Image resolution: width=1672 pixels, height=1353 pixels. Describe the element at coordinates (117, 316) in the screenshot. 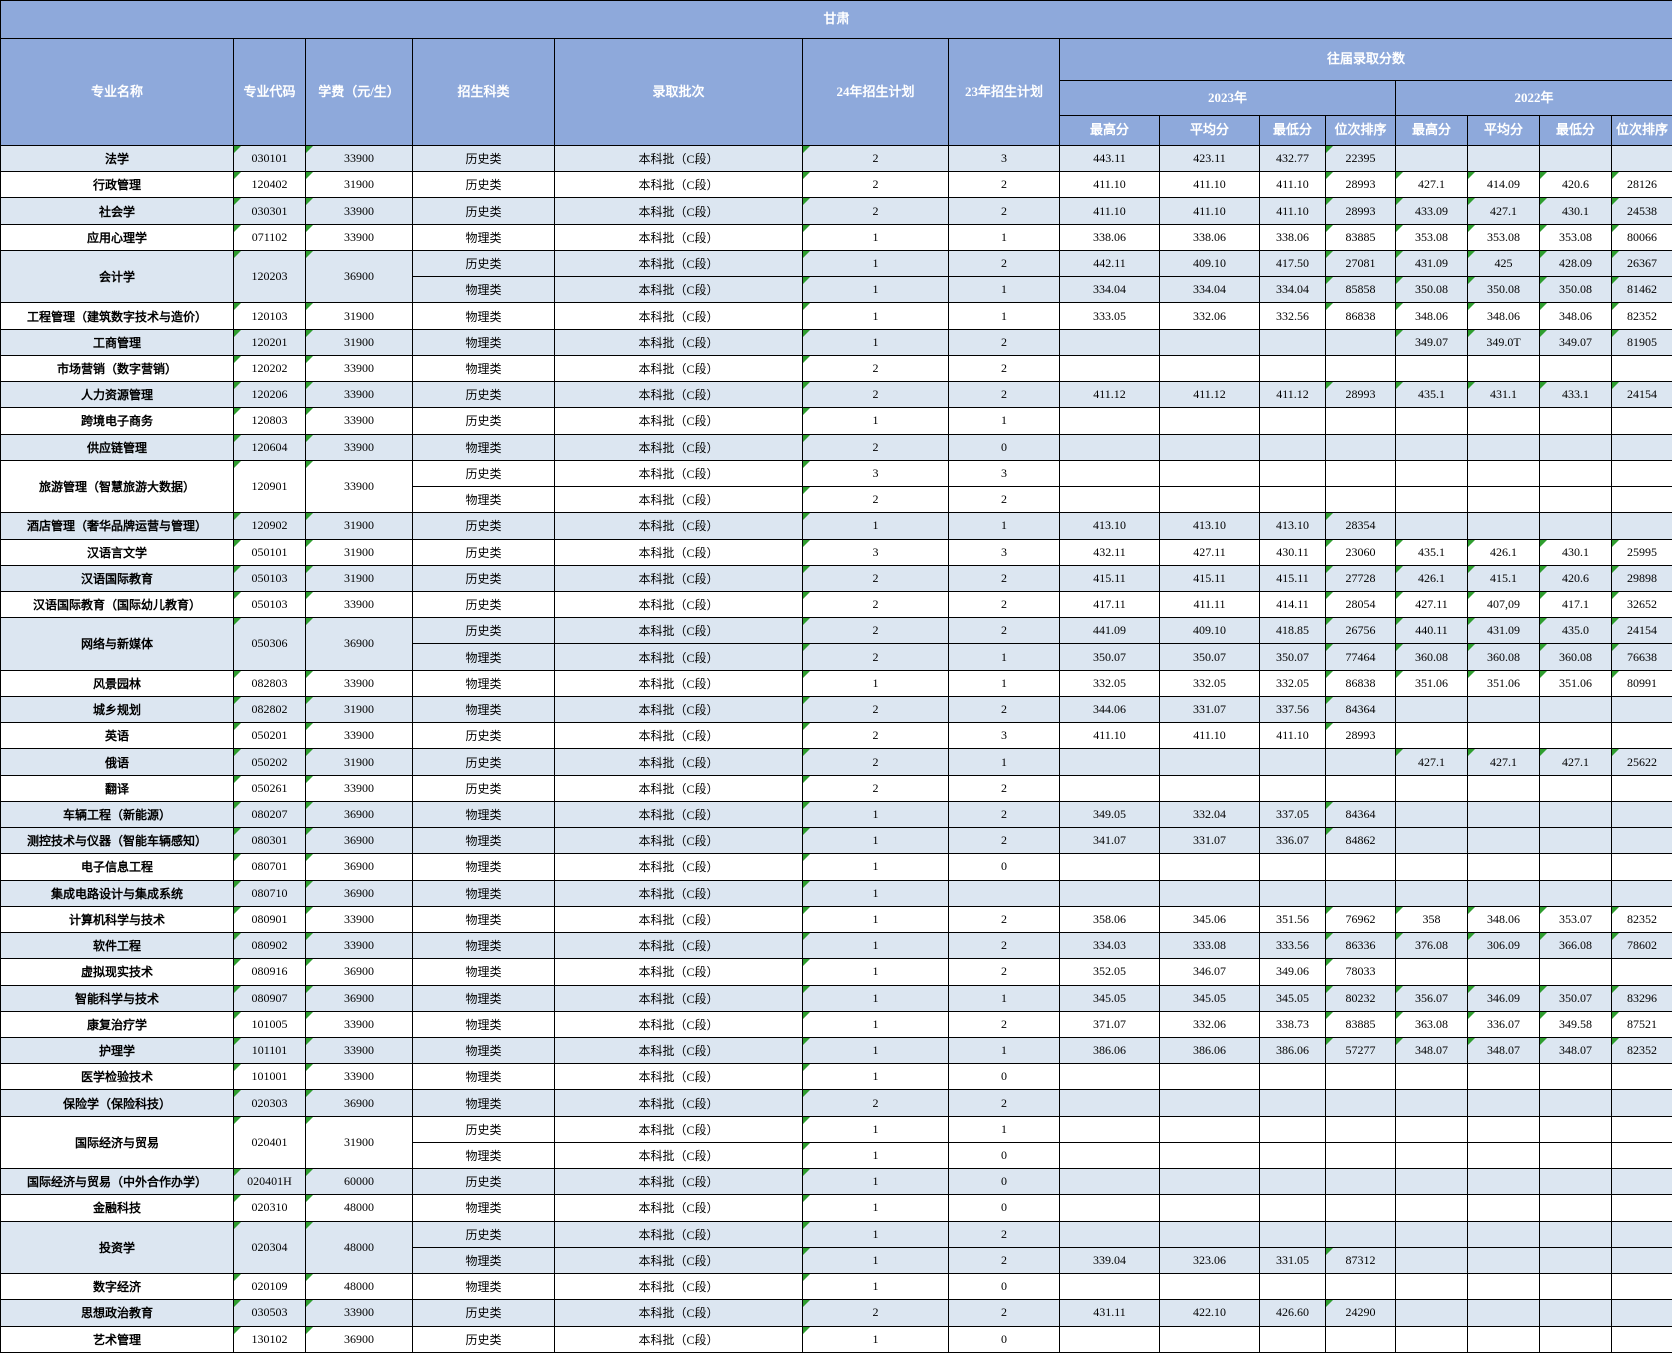

I see `major-name-cell: 工程管理（建筑数字技术与造价）` at that location.